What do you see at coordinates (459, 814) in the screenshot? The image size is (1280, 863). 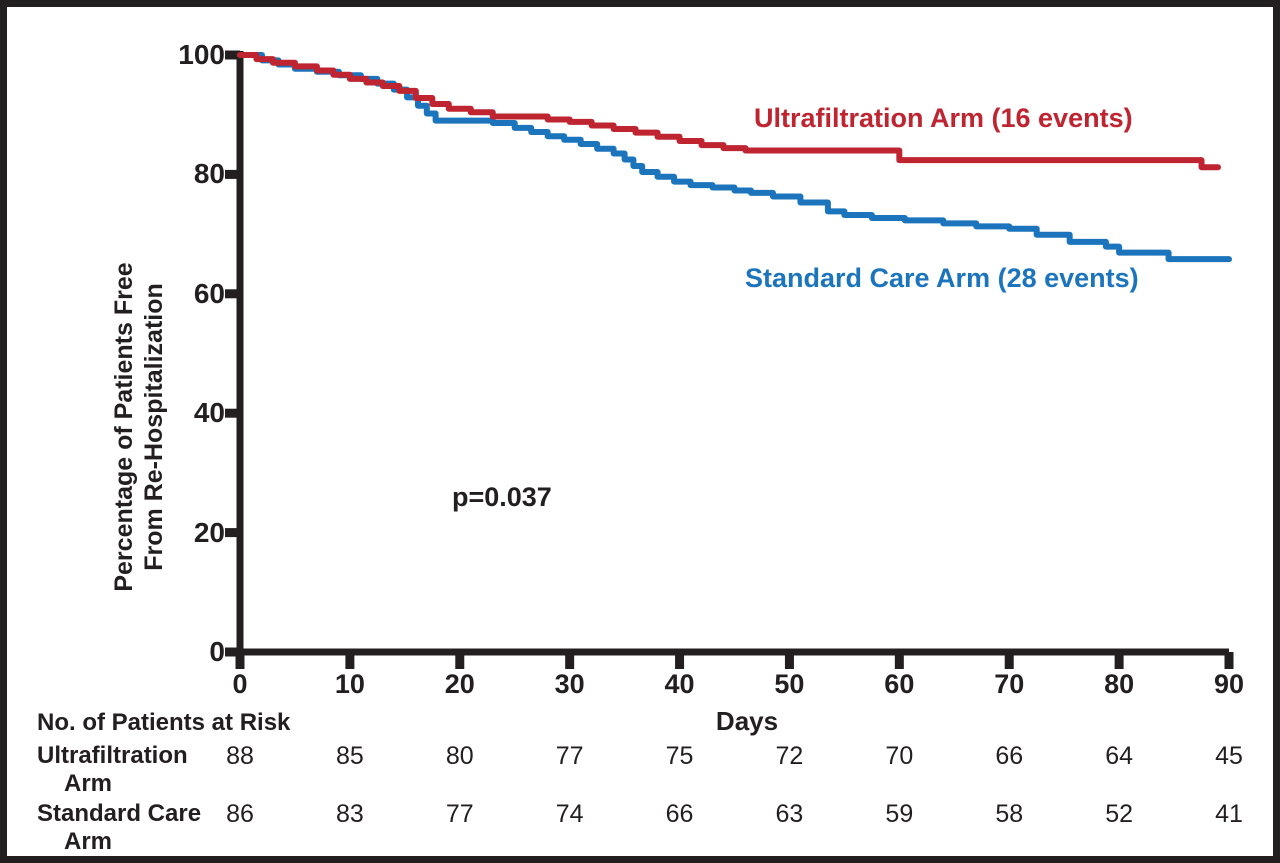 I see `risk-count-standard-care-day20: 77` at bounding box center [459, 814].